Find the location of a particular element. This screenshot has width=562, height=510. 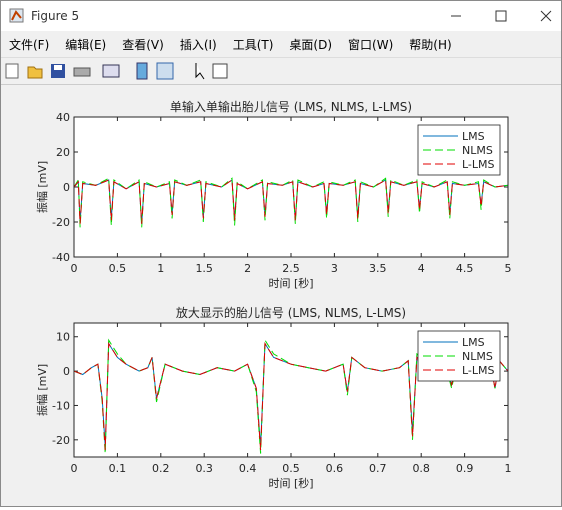

window-title: Figure 5 is located at coordinates (55, 16).